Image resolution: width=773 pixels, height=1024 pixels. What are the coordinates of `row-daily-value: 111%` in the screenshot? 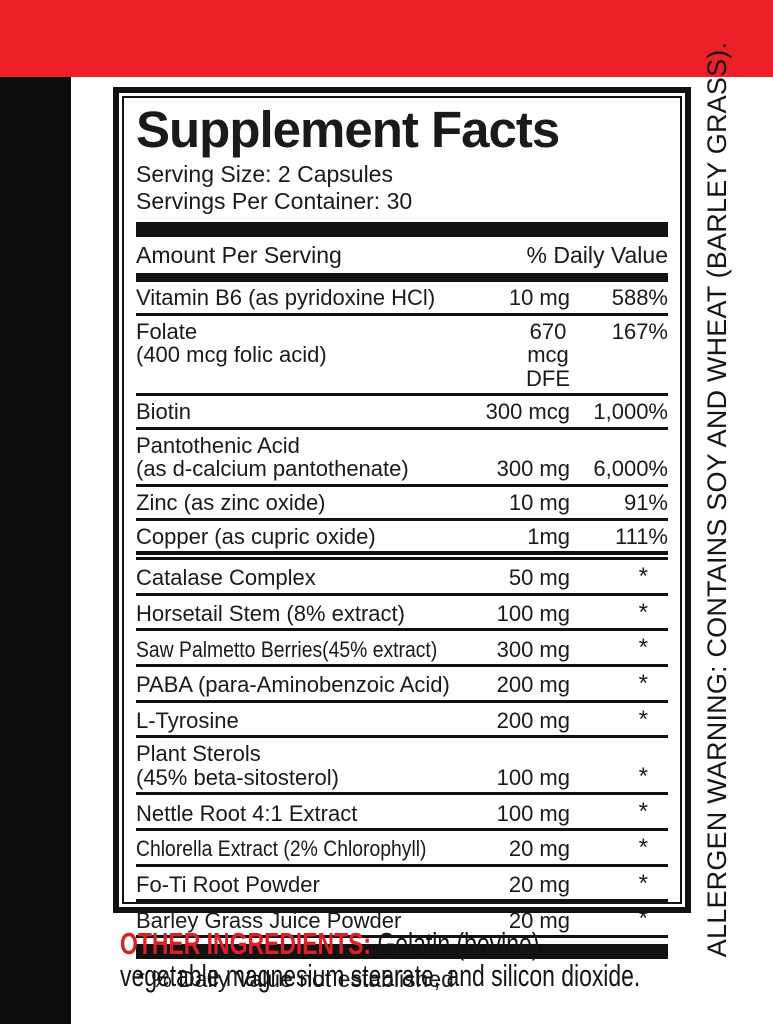 It's located at (641, 536).